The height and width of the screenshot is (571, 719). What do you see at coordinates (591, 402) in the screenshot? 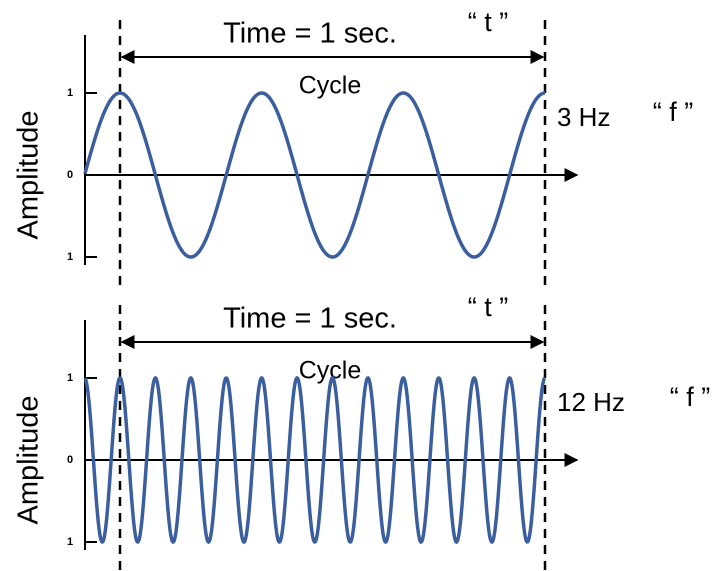
I see `frequency-label: 12 Hz` at bounding box center [591, 402].